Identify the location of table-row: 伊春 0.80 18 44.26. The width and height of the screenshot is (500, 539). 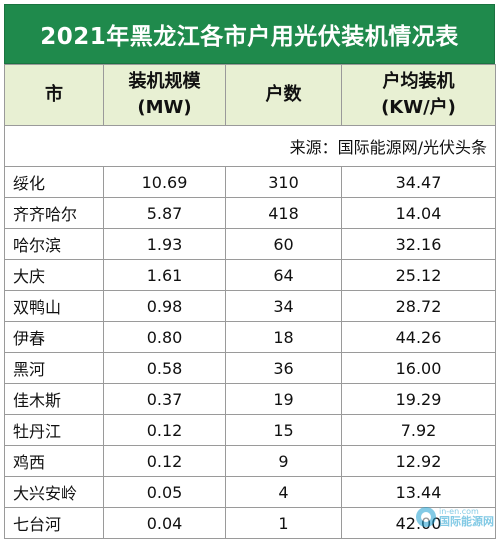
(250, 337).